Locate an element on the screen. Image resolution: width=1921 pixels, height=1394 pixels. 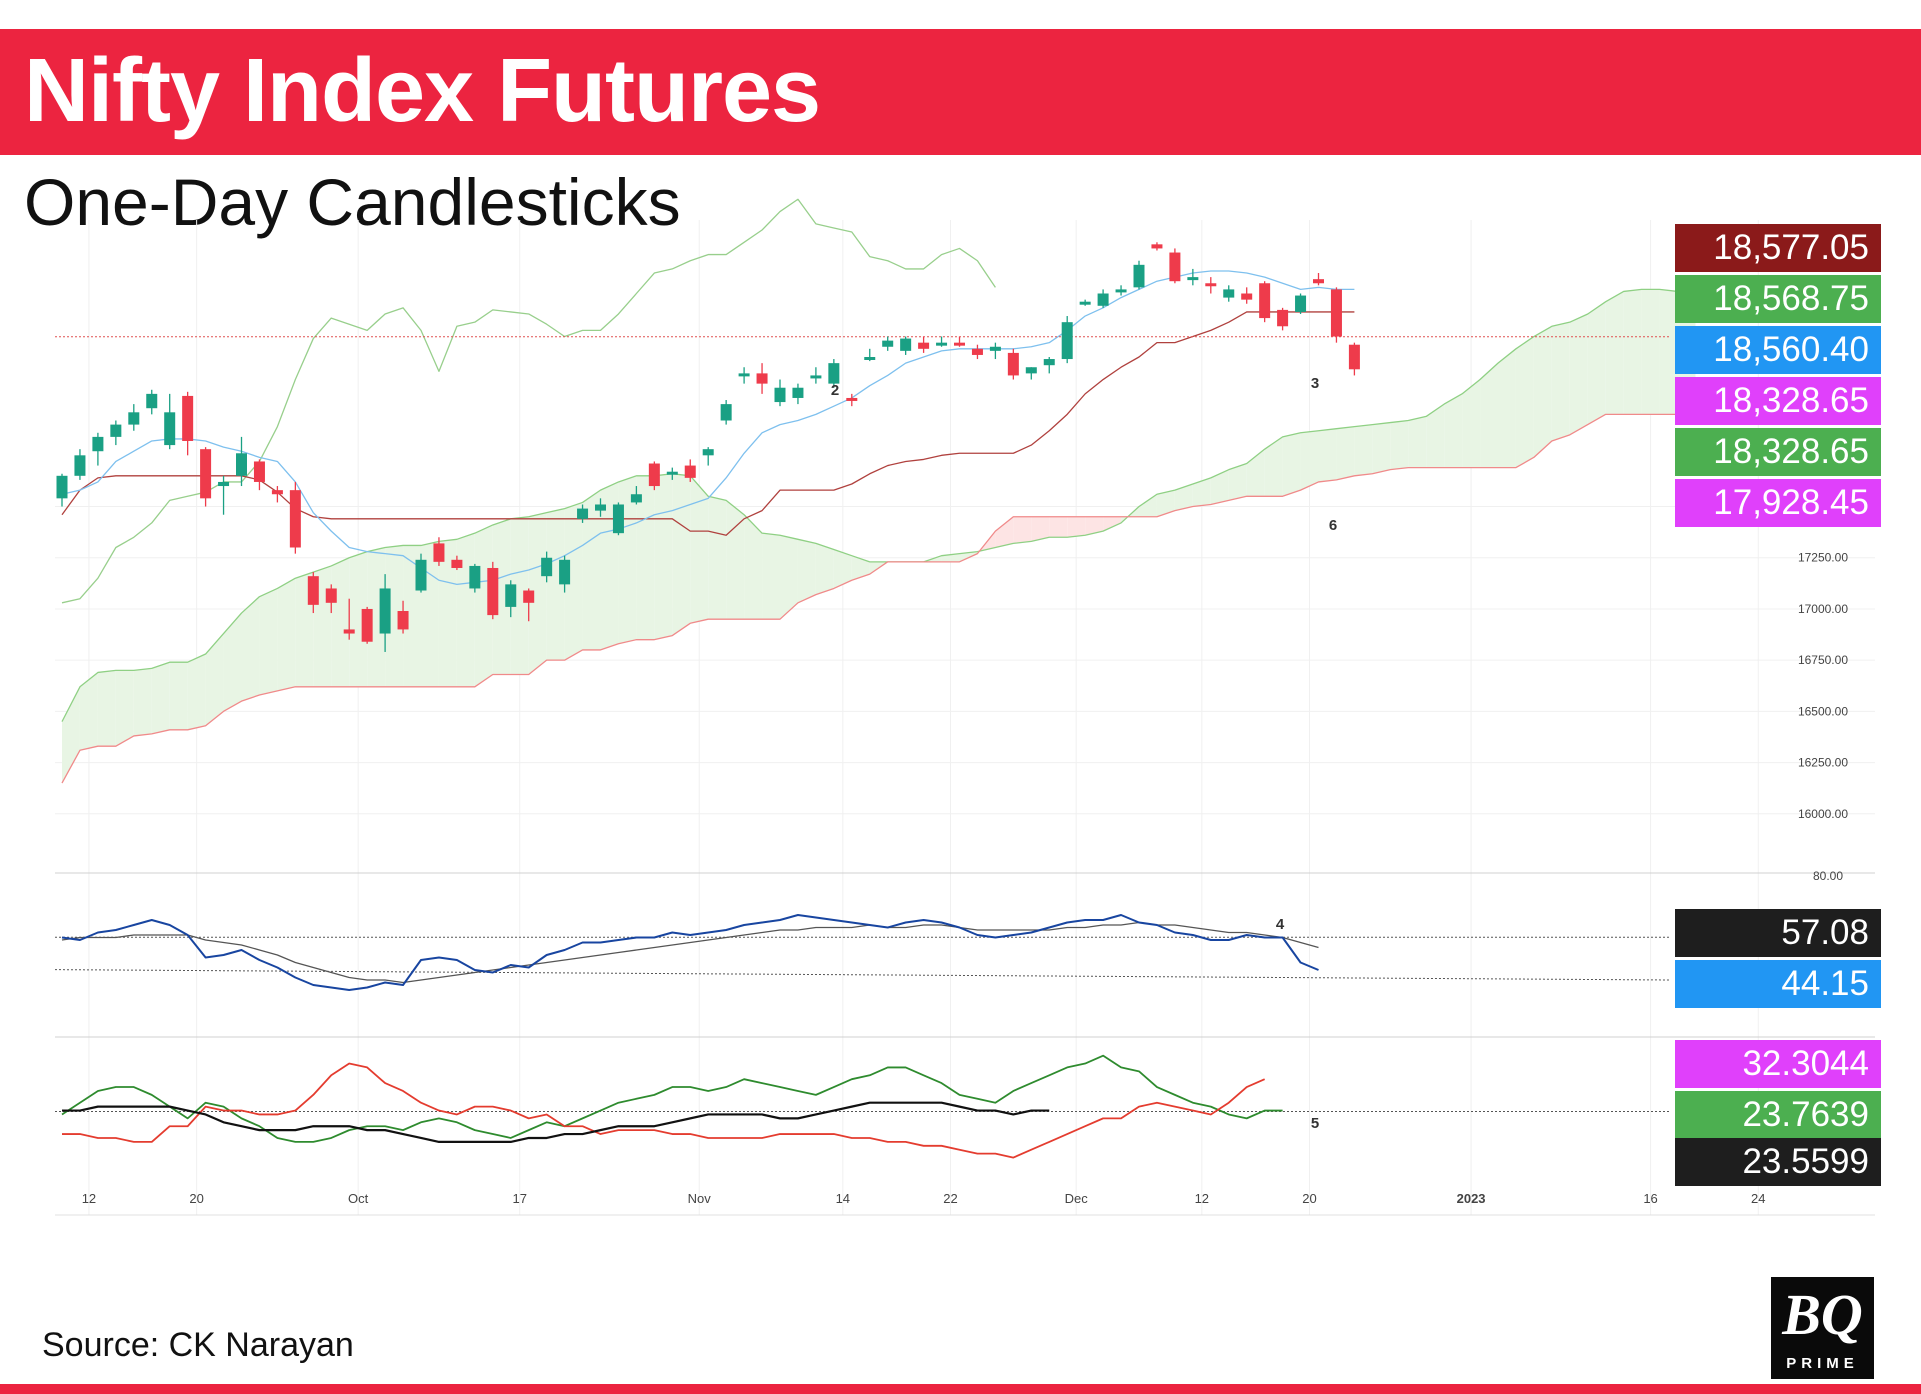
x-tick-label: 22 is located at coordinates (950, 1198).